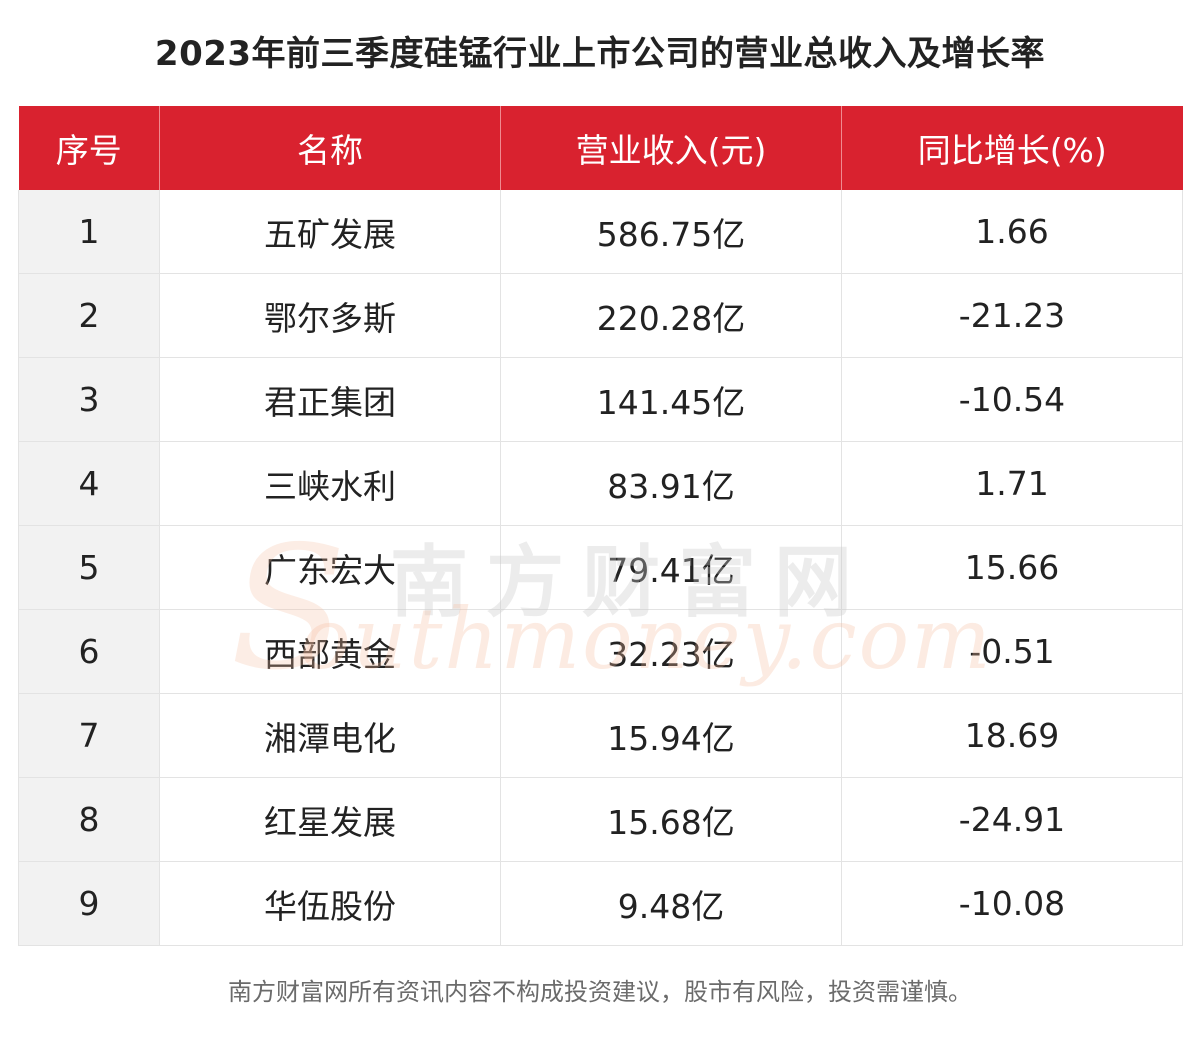 This screenshot has width=1200, height=1048. What do you see at coordinates (89, 735) in the screenshot?
I see `cell-index: 7` at bounding box center [89, 735].